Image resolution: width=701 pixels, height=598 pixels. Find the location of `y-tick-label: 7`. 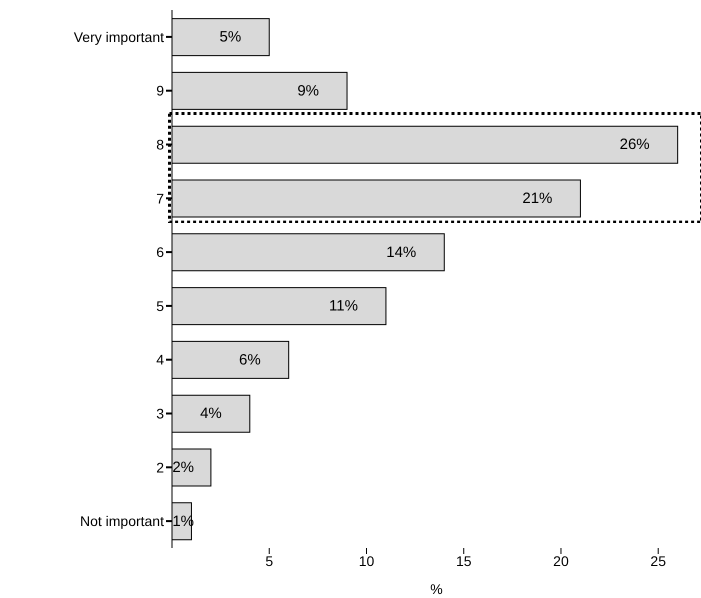

y-tick-label: 7 is located at coordinates (160, 198).